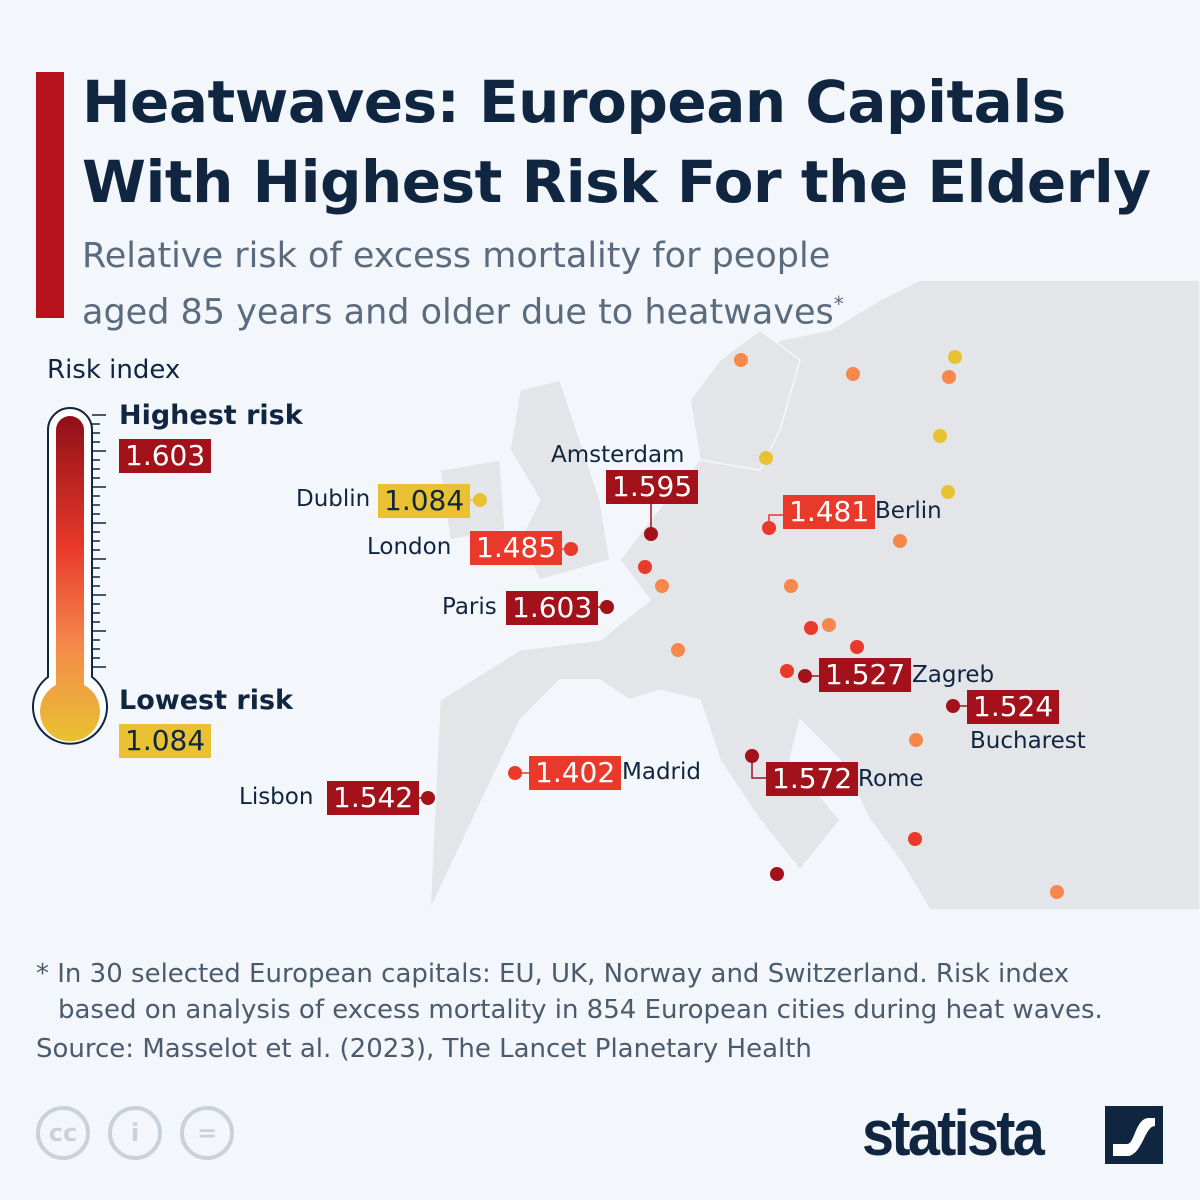 The height and width of the screenshot is (1200, 1200). I want to click on no-derivatives-icon: =, so click(207, 1133).